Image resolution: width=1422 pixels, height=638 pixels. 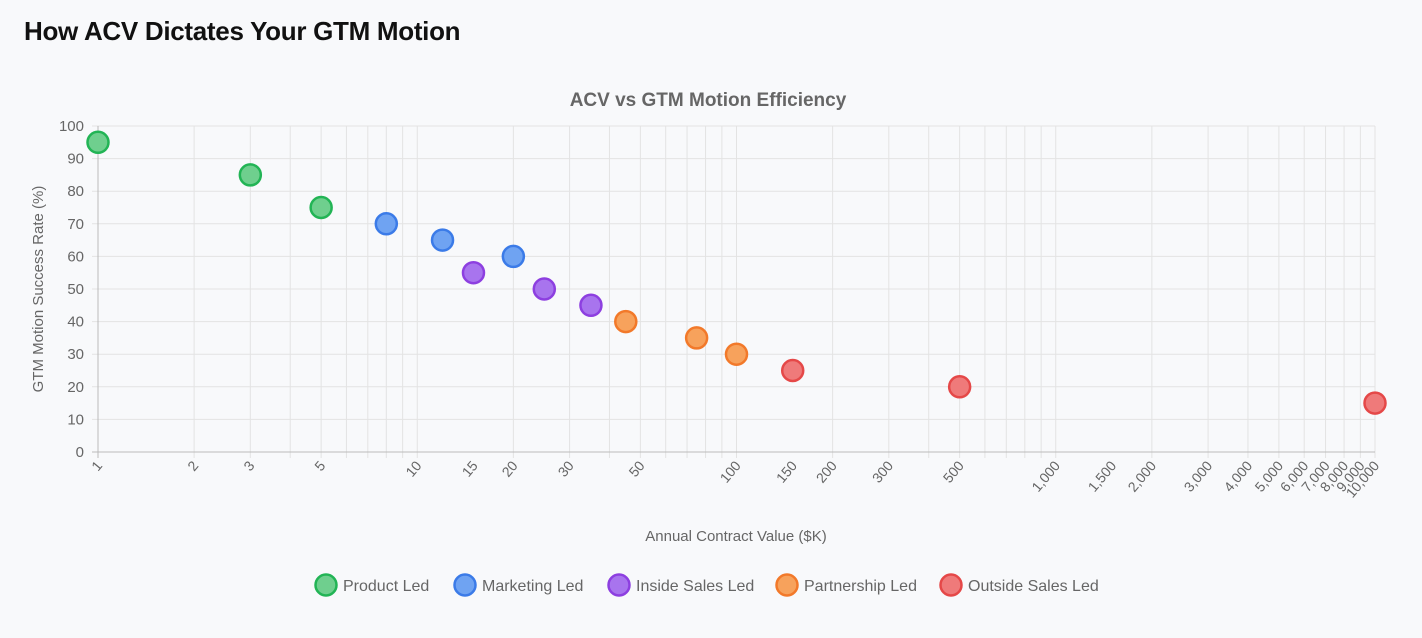 I want to click on x-tick-label: 3,000, so click(x=1198, y=475).